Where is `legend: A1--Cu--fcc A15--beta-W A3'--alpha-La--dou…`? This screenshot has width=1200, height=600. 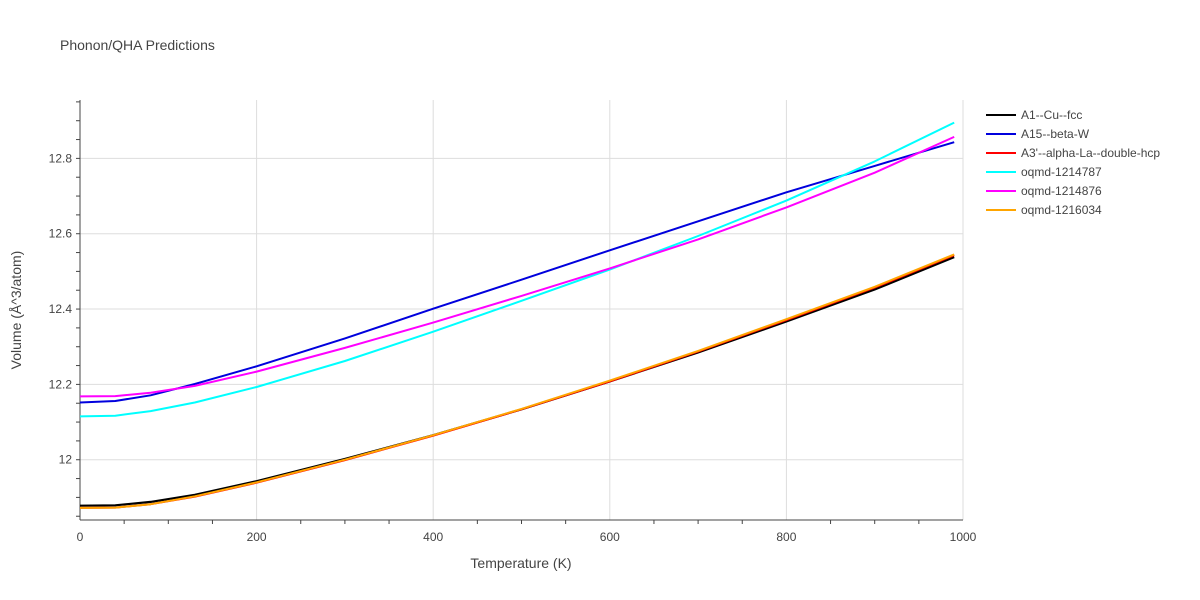
legend: A1--Cu--fcc A15--beta-W A3'--alpha-La--dou… is located at coordinates (1073, 162).